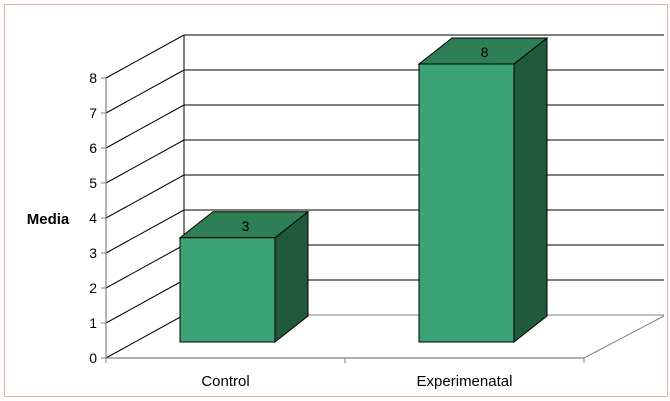  What do you see at coordinates (93, 148) in the screenshot?
I see `y-tick-label: 6` at bounding box center [93, 148].